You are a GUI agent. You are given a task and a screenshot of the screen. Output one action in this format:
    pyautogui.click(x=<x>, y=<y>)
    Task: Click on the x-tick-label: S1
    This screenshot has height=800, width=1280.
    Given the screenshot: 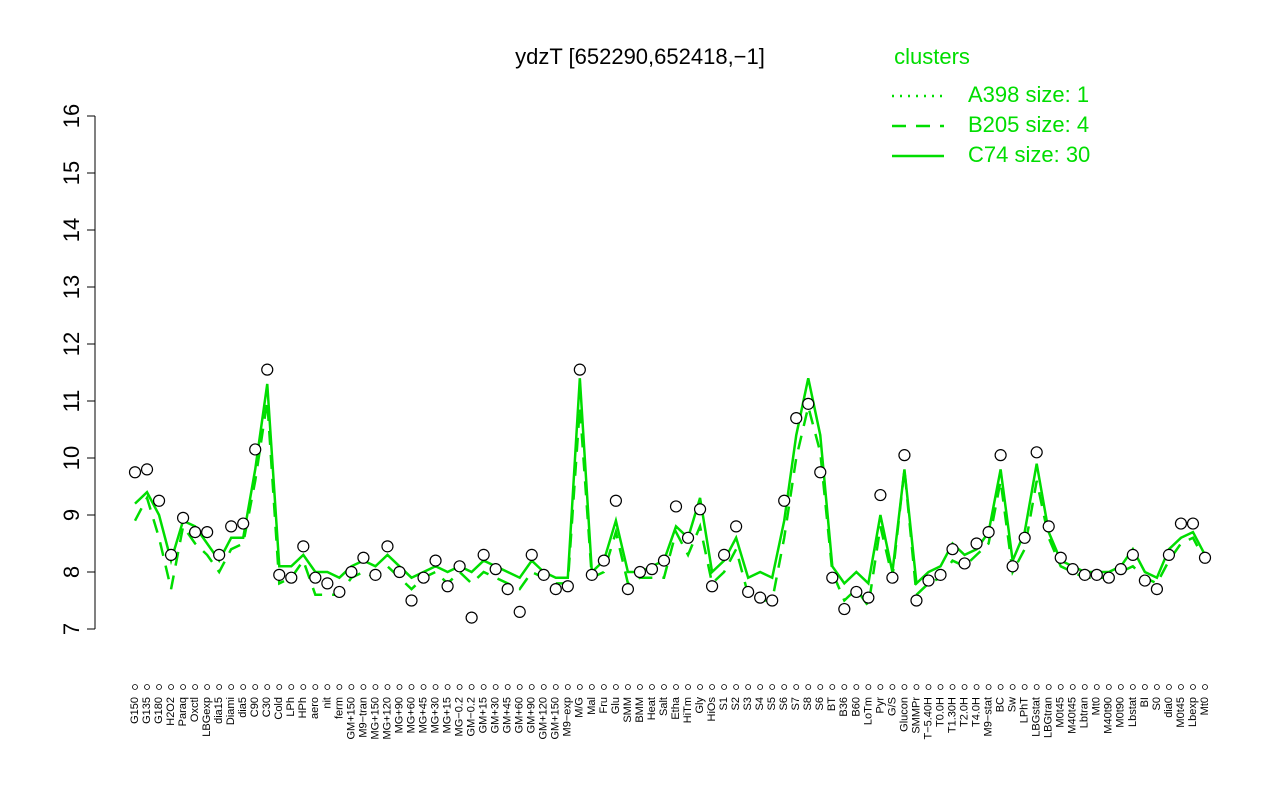 What is the action you would take?
    pyautogui.click(x=724, y=703)
    